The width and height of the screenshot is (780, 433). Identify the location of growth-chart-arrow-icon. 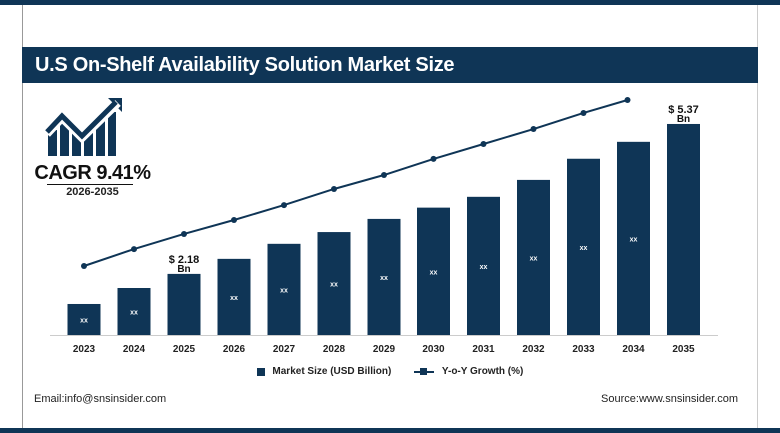
(83, 127).